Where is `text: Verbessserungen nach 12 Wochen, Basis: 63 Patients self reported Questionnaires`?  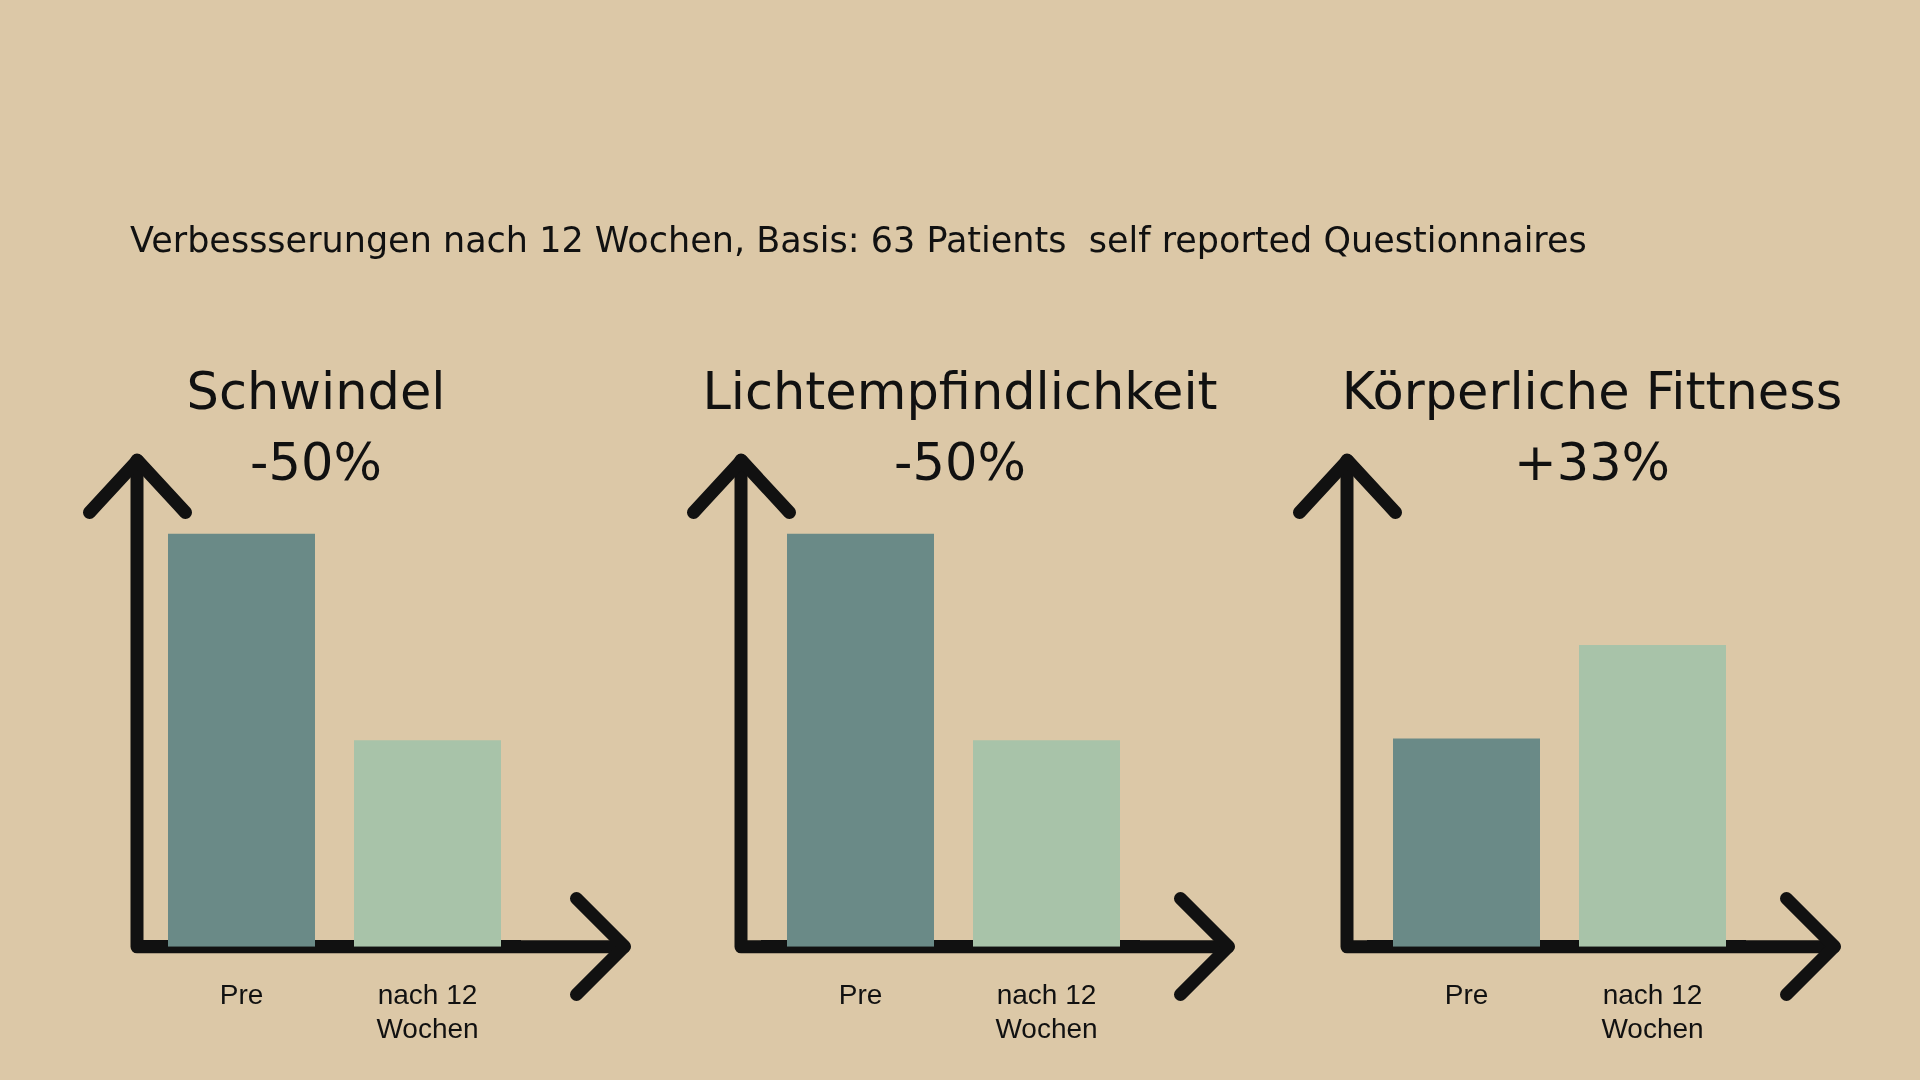 text: Verbessserungen nach 12 Wochen, Basis: 63 Patients self reported Questionnaires is located at coordinates (858, 240).